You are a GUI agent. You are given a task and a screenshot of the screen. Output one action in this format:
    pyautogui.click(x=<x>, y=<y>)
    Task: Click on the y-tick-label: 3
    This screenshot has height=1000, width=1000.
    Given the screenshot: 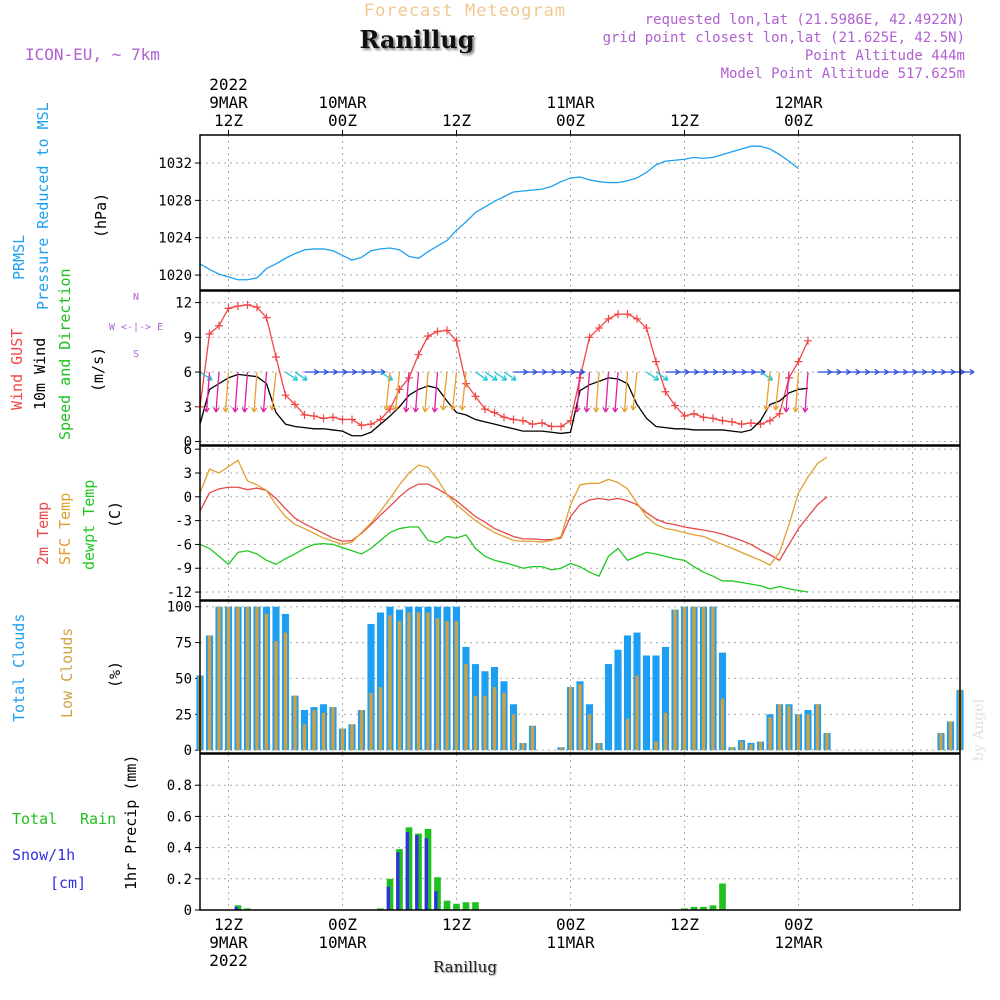 What is the action you would take?
    pyautogui.click(x=188, y=474)
    